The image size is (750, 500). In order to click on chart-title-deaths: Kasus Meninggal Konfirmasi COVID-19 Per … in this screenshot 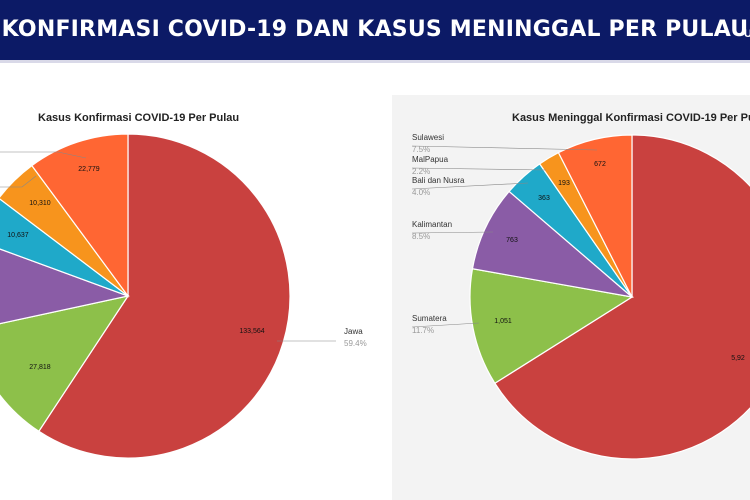, I will do `click(631, 118)`.